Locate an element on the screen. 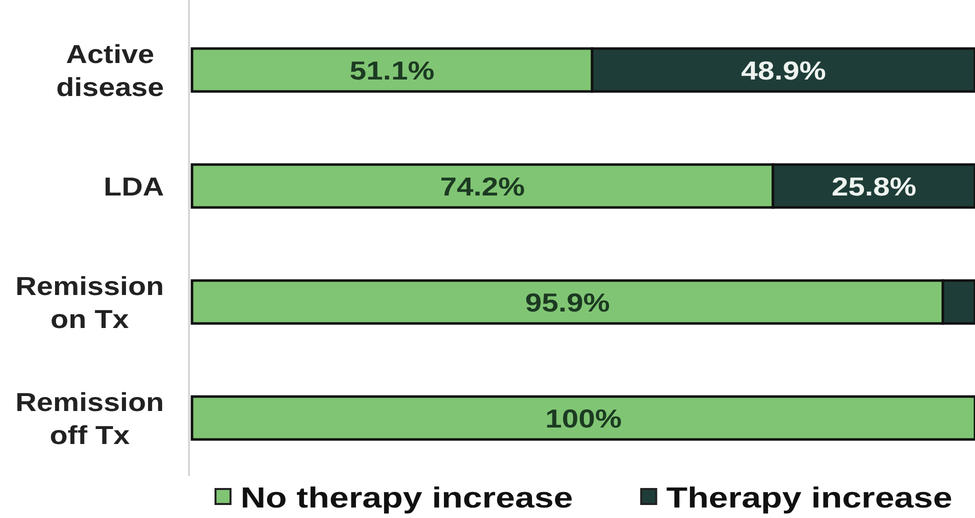 The width and height of the screenshot is (975, 518). y-tick-label: Remission off Tx is located at coordinates (89, 418).